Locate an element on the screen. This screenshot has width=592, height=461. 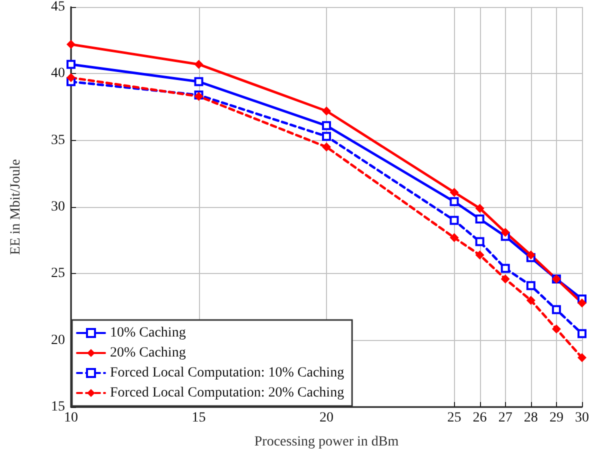
legend-label: 20% Caching is located at coordinates (148, 353).